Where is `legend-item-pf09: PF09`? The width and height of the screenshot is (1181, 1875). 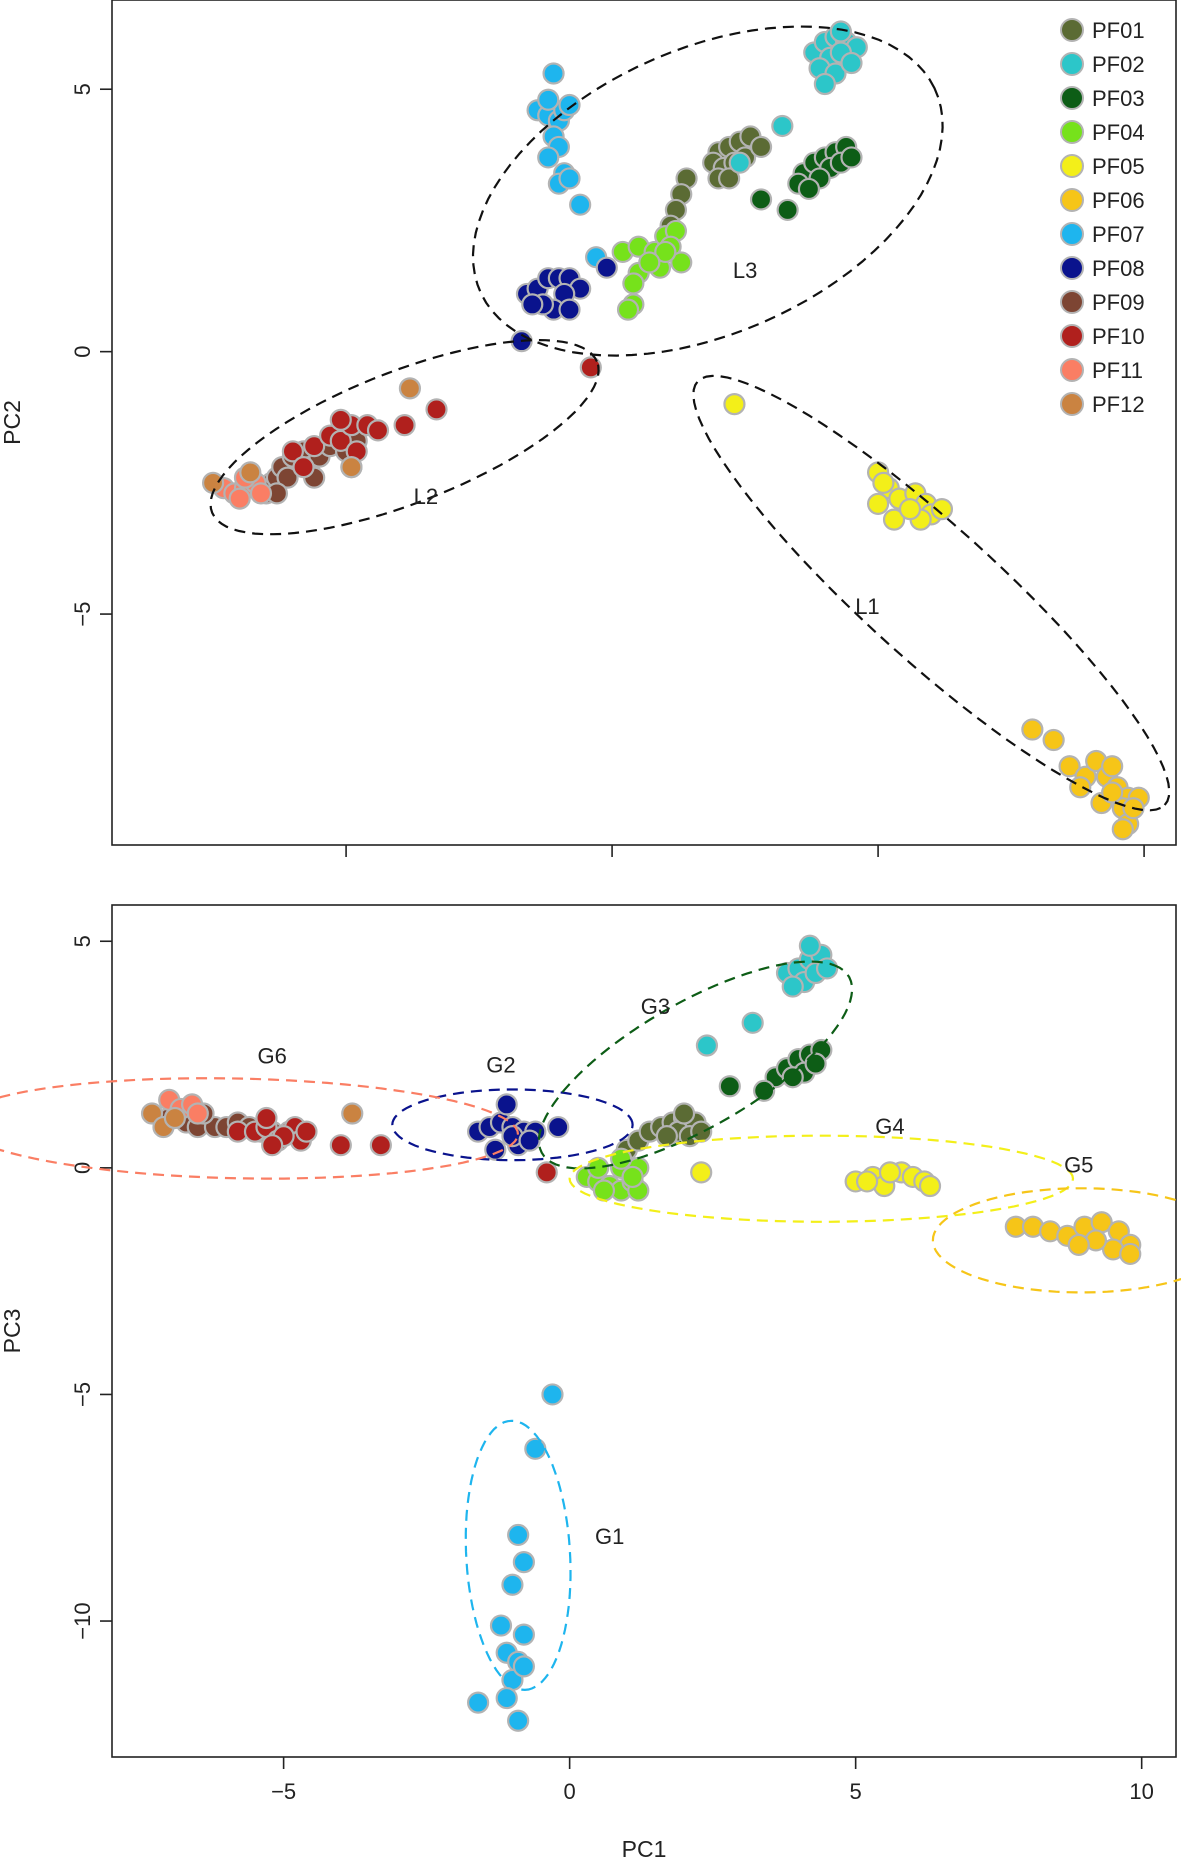
legend-item-pf09: PF09 is located at coordinates (1102, 302).